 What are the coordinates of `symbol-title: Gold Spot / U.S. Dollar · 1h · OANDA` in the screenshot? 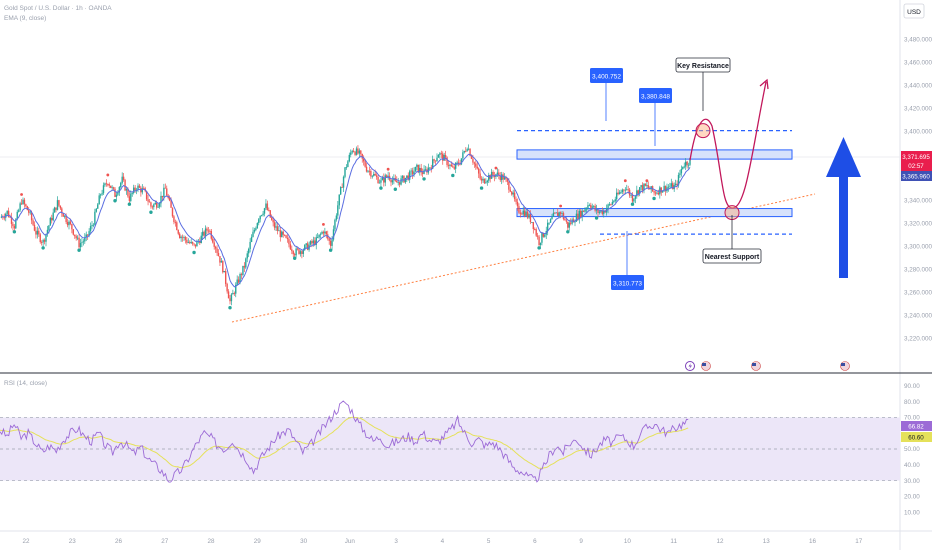 It's located at (58, 8).